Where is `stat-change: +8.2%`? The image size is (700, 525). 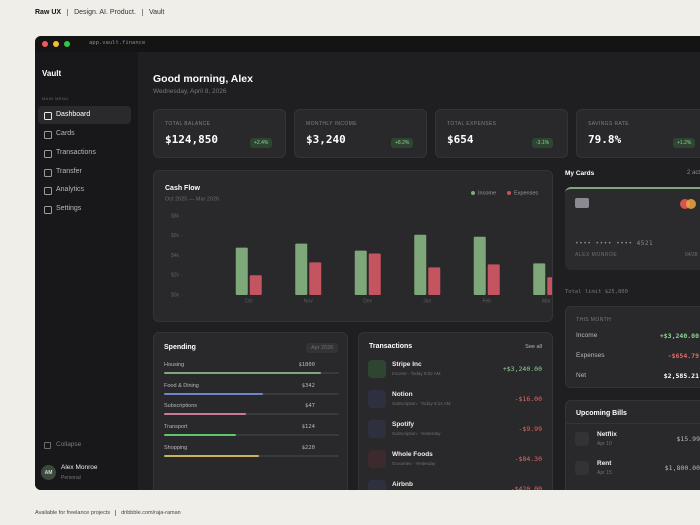
stat-change: +8.2% is located at coordinates (402, 143).